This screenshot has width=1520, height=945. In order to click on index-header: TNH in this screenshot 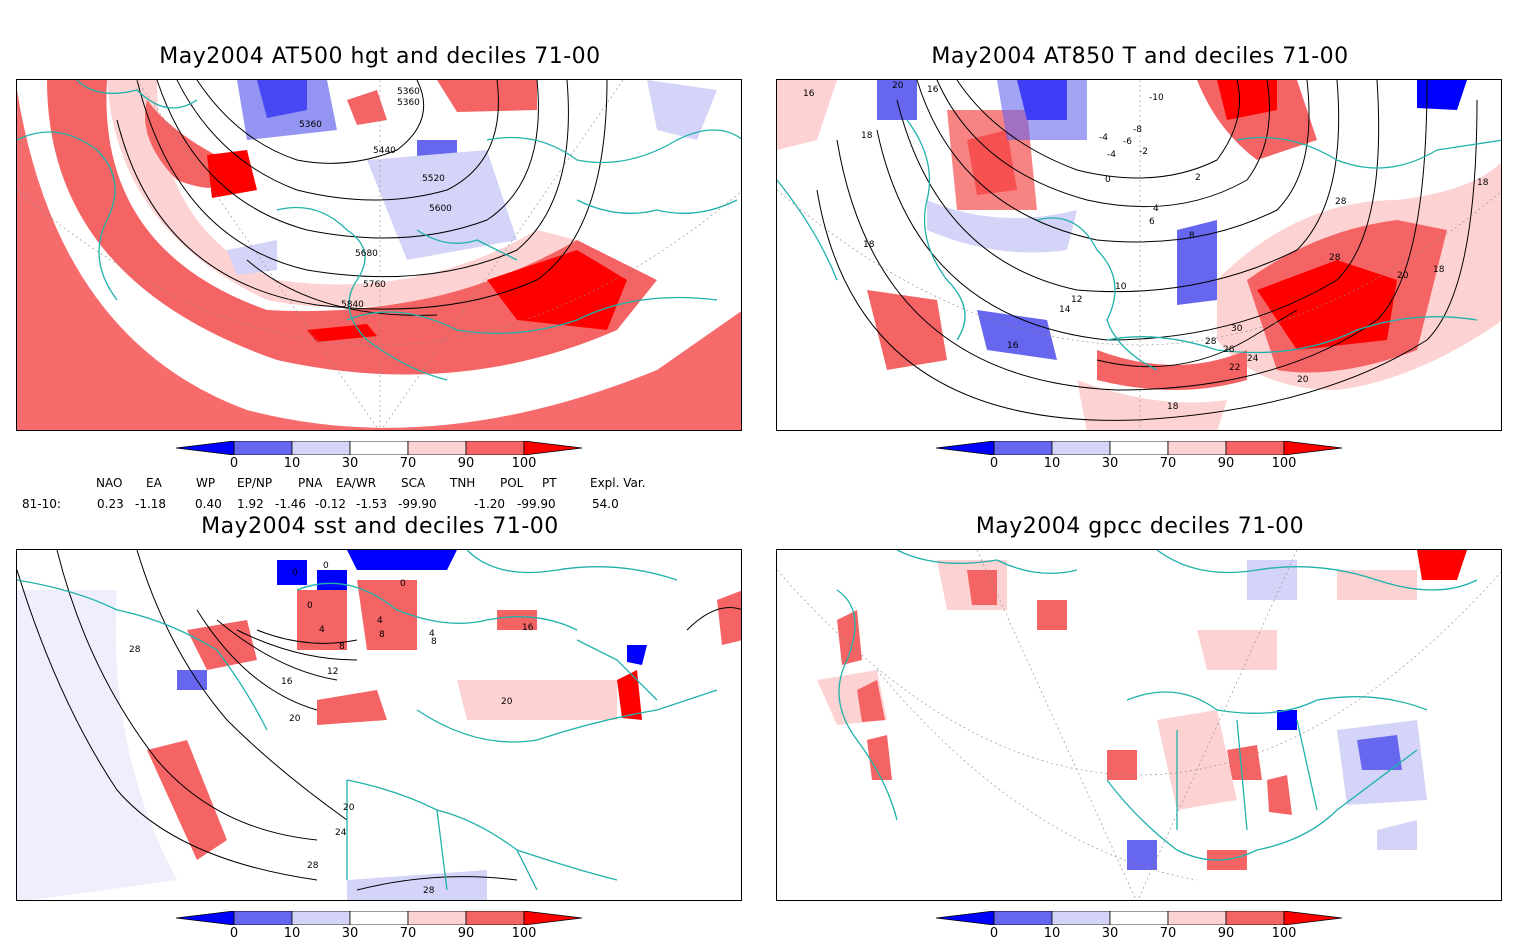, I will do `click(463, 483)`.